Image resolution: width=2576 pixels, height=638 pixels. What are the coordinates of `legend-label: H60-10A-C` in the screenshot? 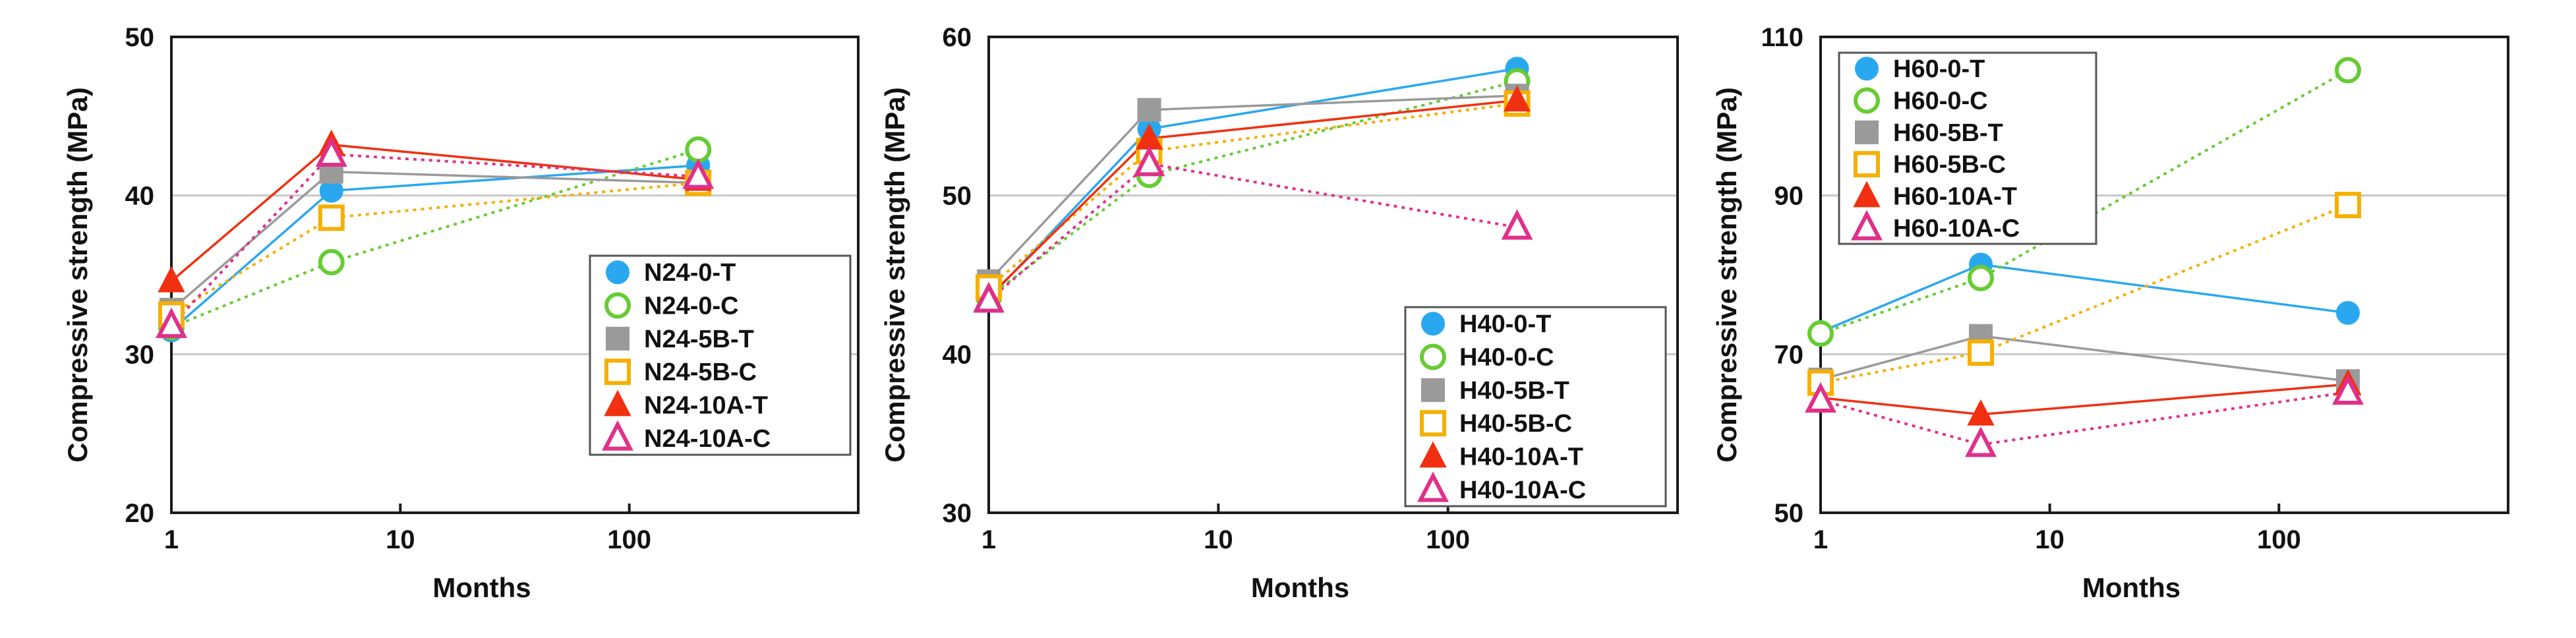 It's located at (1957, 229).